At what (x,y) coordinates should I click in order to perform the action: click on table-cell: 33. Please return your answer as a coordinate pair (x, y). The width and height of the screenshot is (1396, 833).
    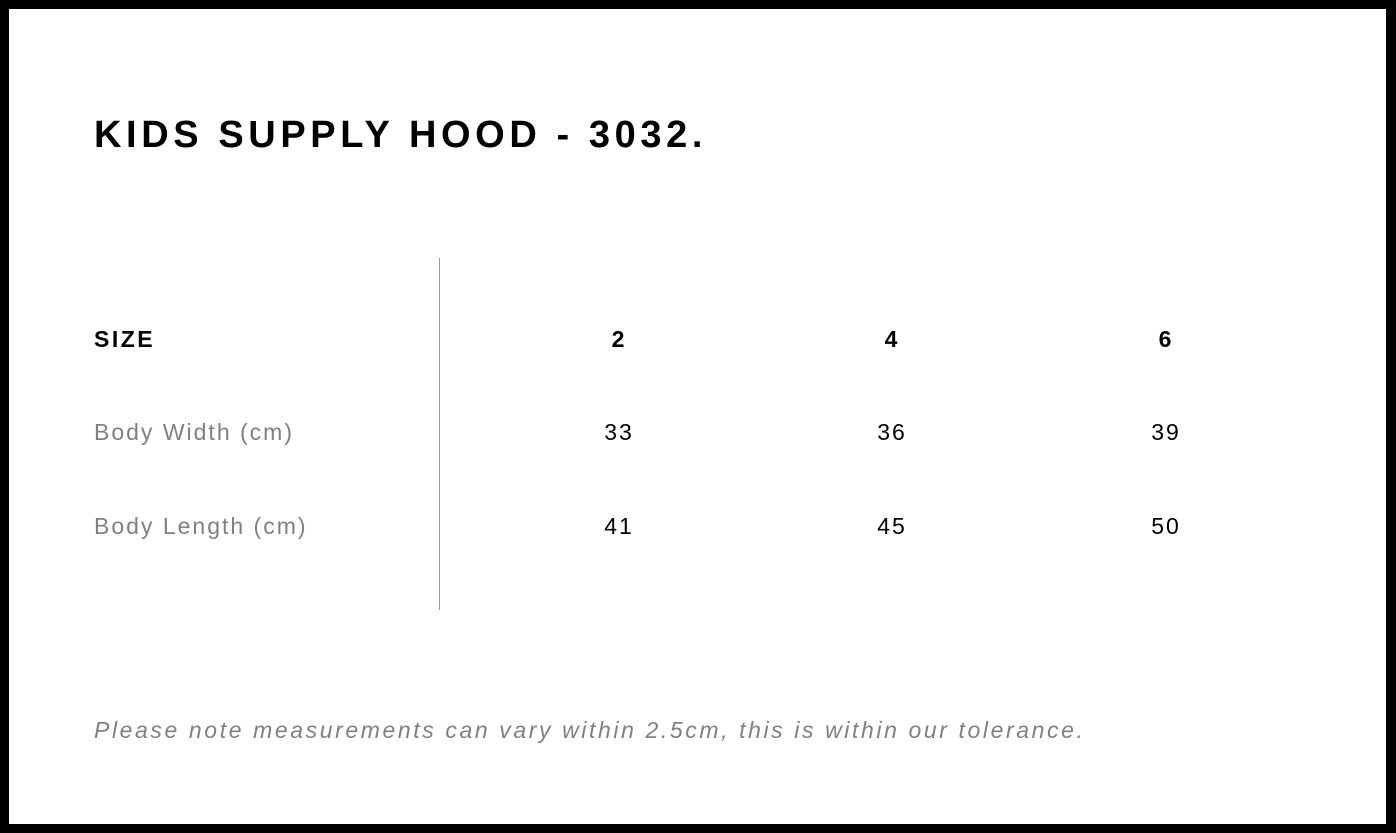
    Looking at the image, I should click on (619, 432).